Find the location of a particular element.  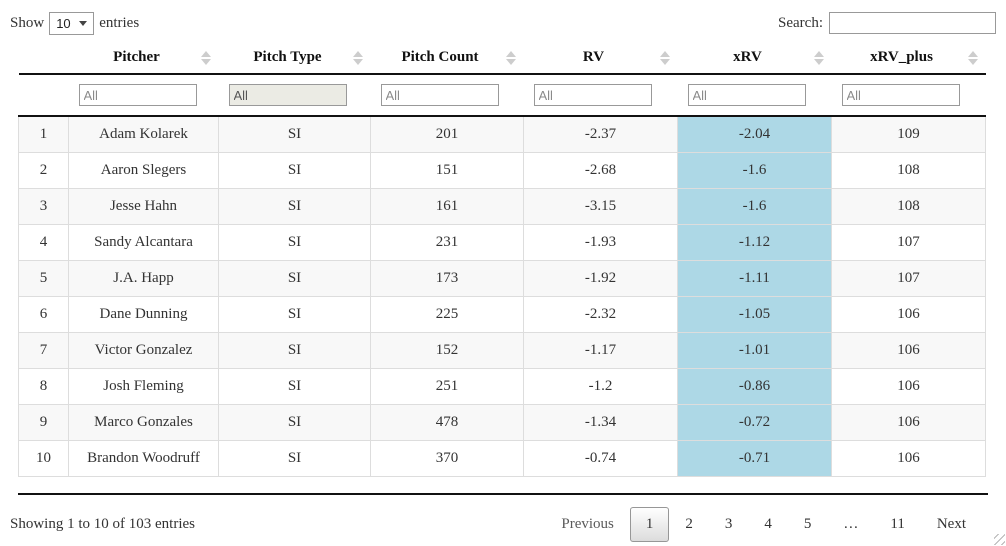

filter-cell-pitch-type is located at coordinates (294, 95).